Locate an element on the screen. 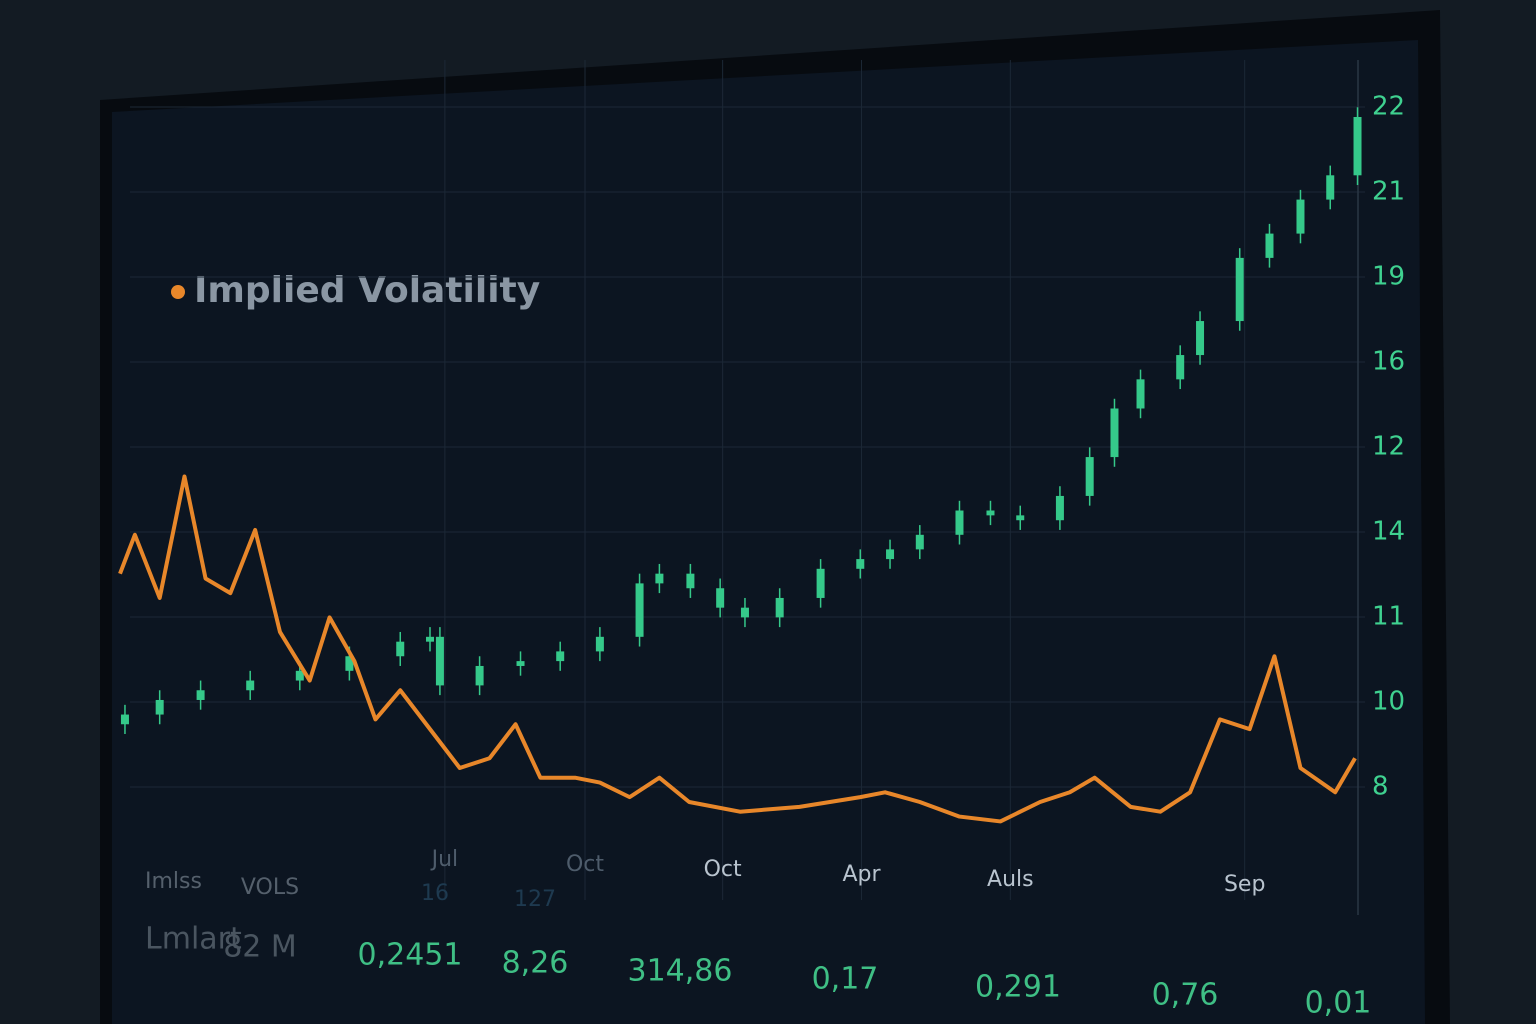 The width and height of the screenshot is (1536, 1024). y-tick-label: 16 is located at coordinates (1388, 362).